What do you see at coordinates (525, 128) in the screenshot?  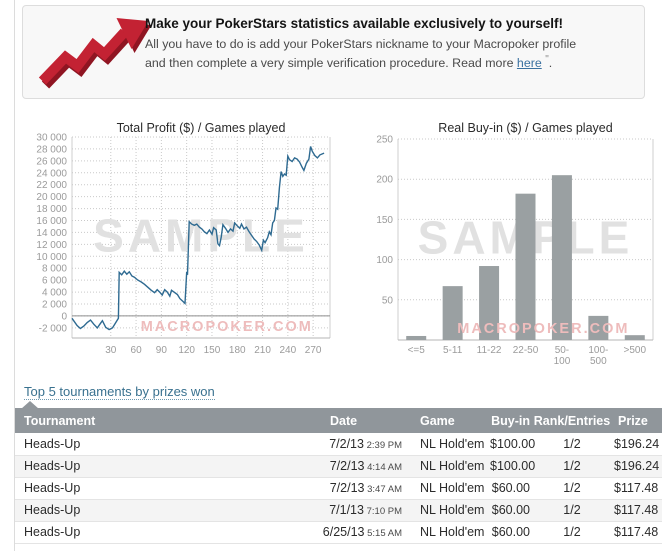 I see `buyin-chart-title: Real Buy-in ($) / Games played` at bounding box center [525, 128].